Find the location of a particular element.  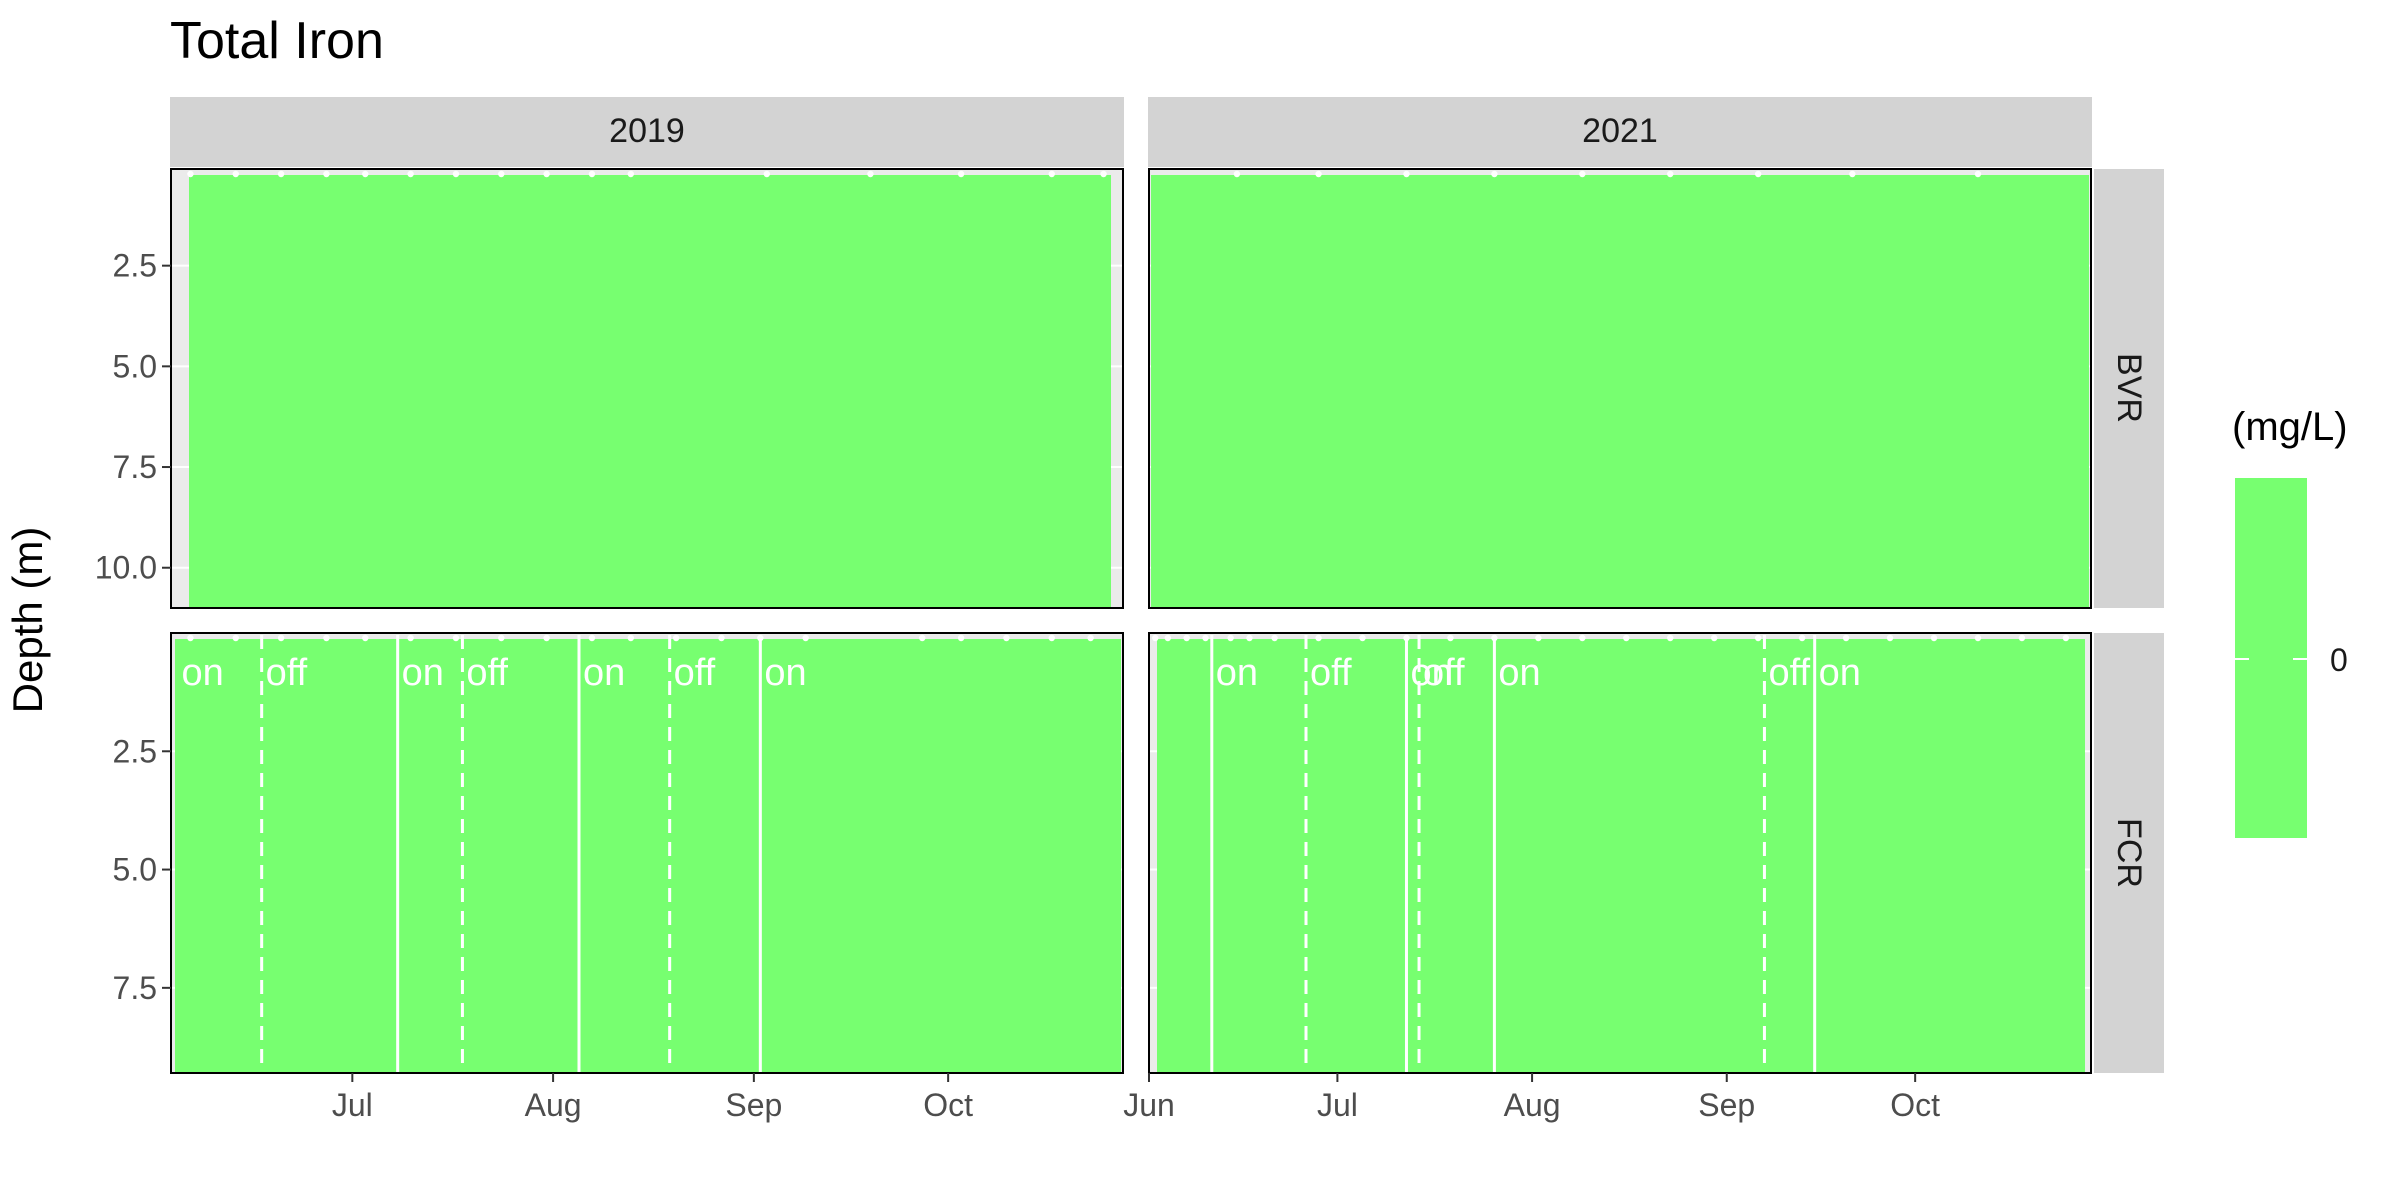

strip-col-2021 is located at coordinates (1620, 132).